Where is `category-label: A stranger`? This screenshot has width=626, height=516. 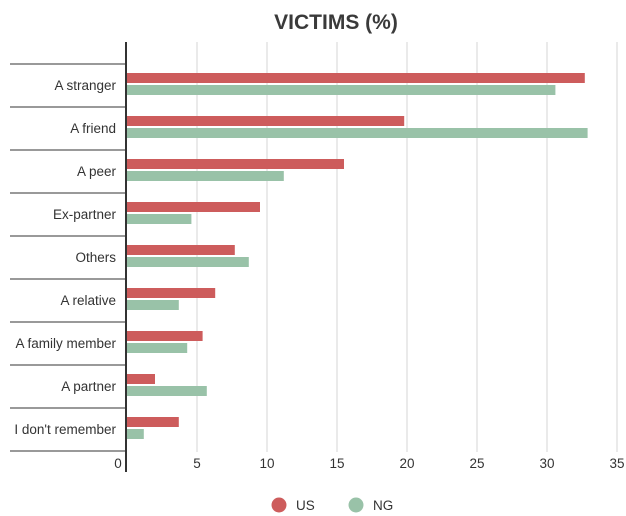 category-label: A stranger is located at coordinates (85, 85).